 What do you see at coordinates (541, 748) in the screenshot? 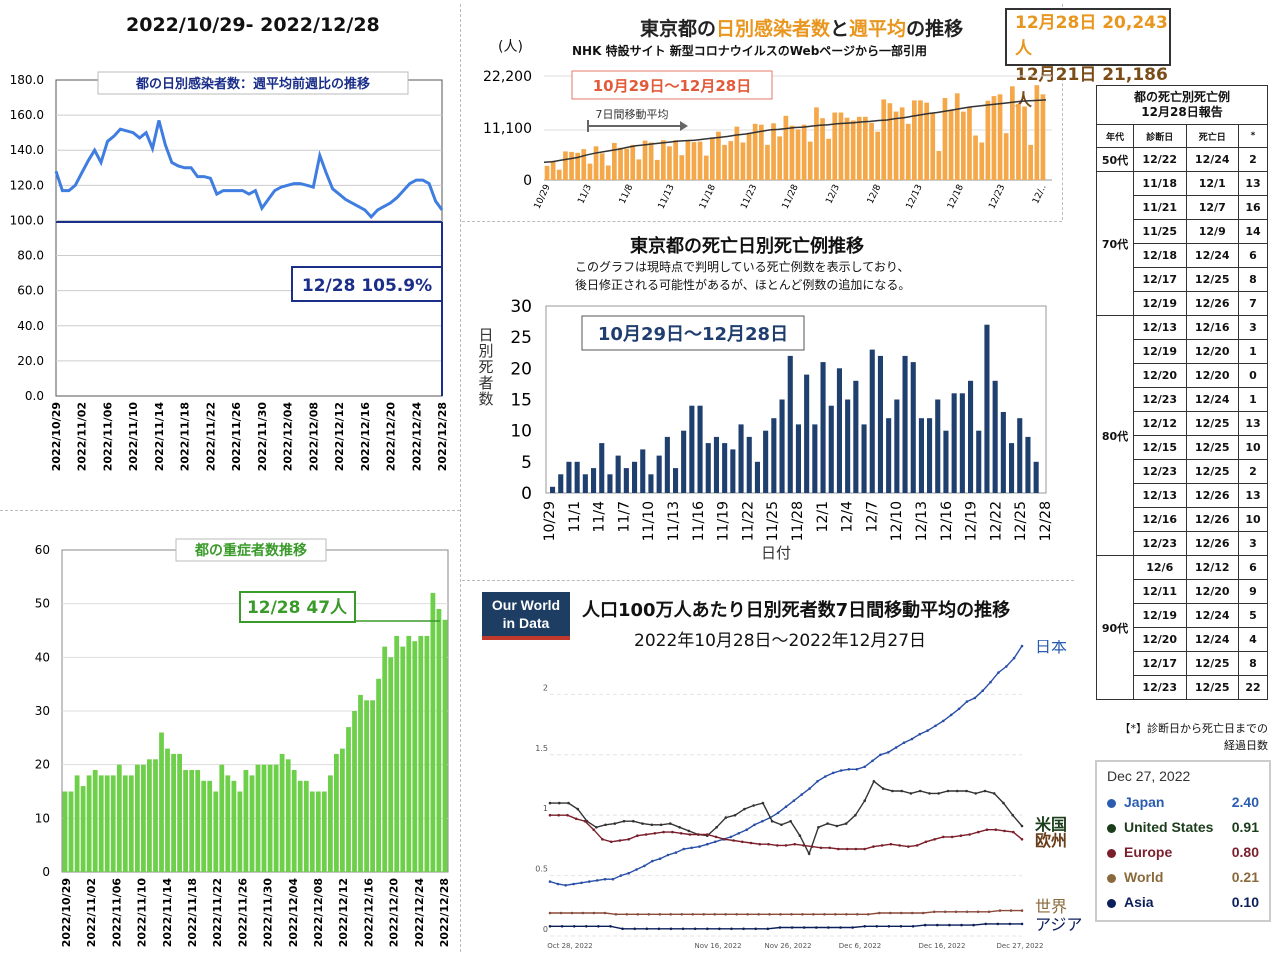
I see `chart5-ytick: 1.5` at bounding box center [541, 748].